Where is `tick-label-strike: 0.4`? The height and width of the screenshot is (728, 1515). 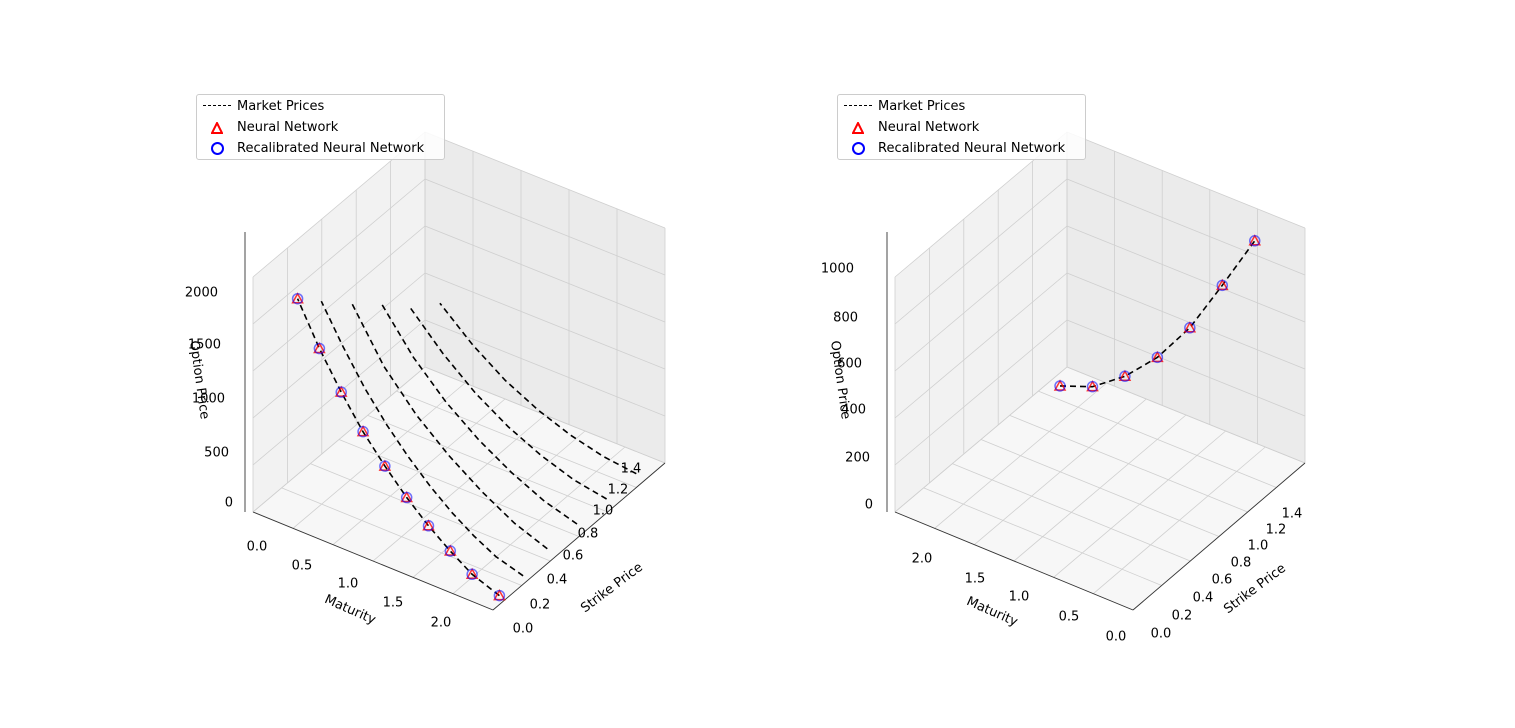
tick-label-strike: 0.4 is located at coordinates (557, 580).